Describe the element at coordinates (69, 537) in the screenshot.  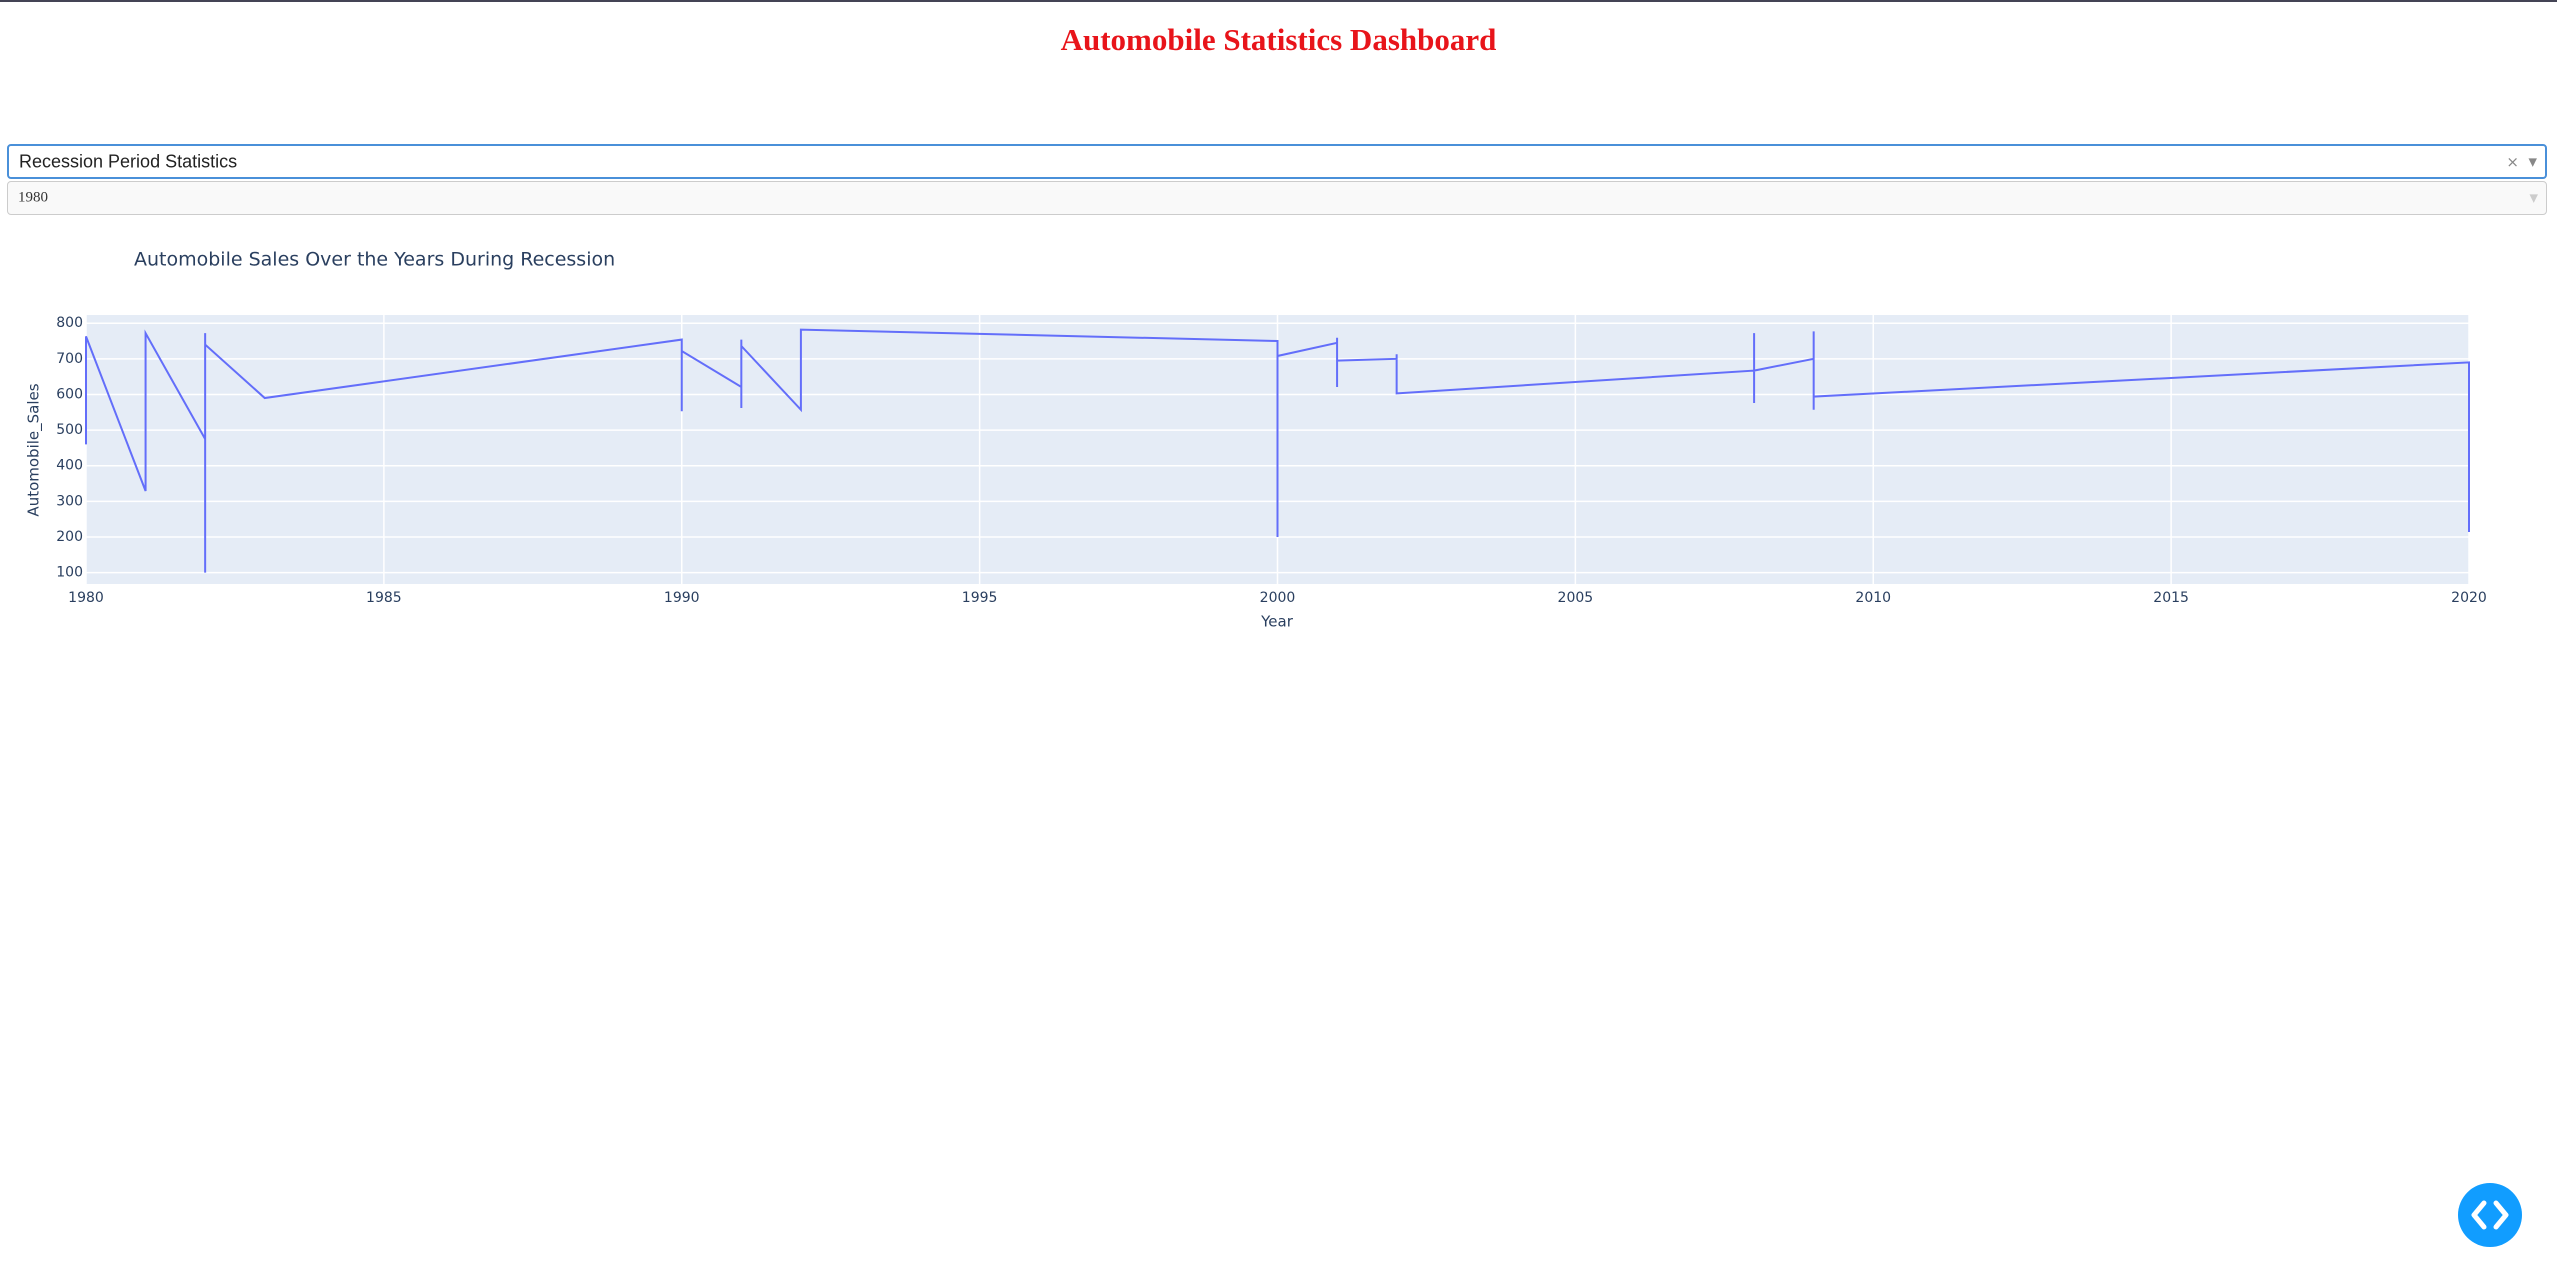
I see `y-tick-label: 200` at that location.